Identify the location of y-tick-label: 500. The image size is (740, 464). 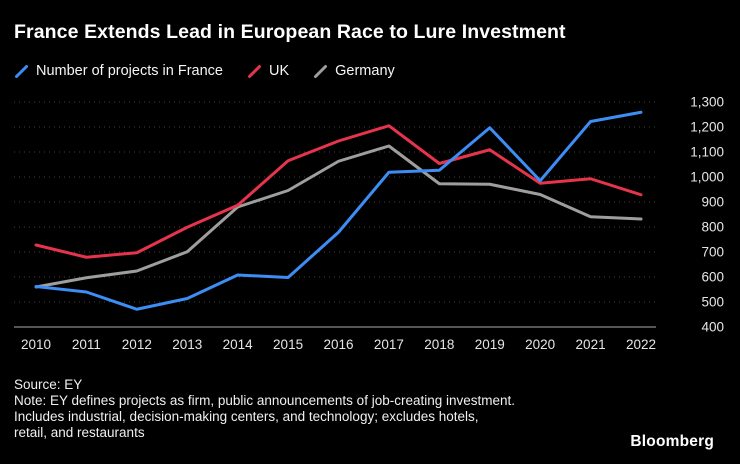
(712, 302).